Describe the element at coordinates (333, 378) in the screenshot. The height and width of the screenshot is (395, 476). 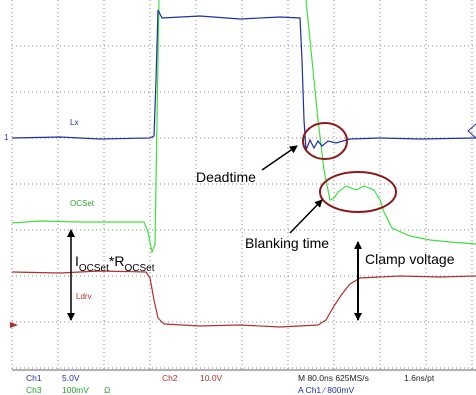
I see `timebase: M 80.0ns 625MS/s` at that location.